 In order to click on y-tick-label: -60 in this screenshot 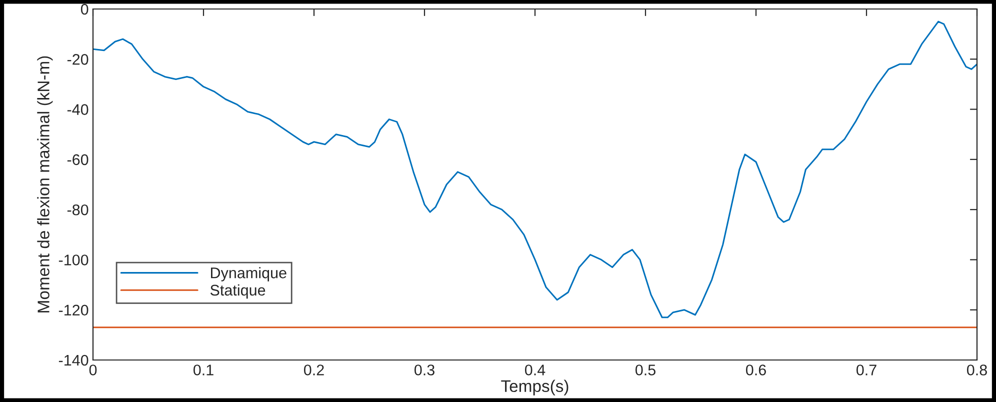, I will do `click(77, 160)`.